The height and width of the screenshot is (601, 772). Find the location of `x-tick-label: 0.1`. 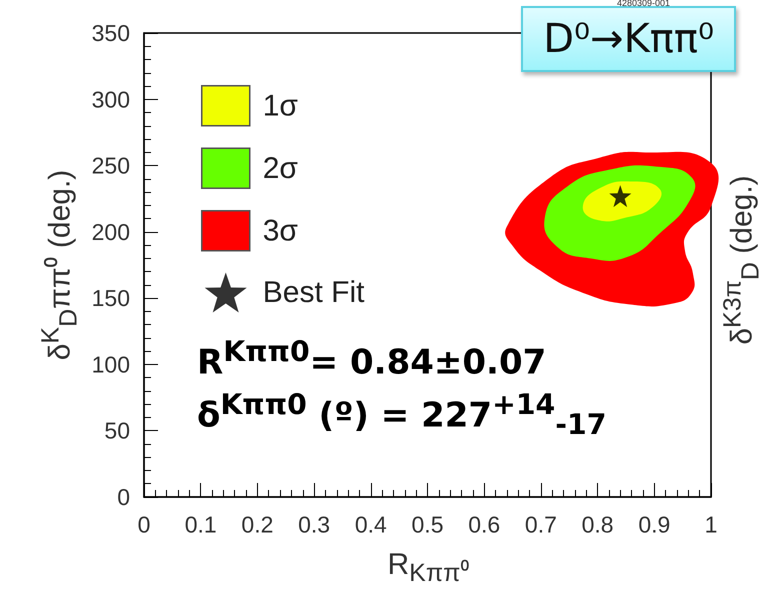

x-tick-label: 0.1 is located at coordinates (200, 525).